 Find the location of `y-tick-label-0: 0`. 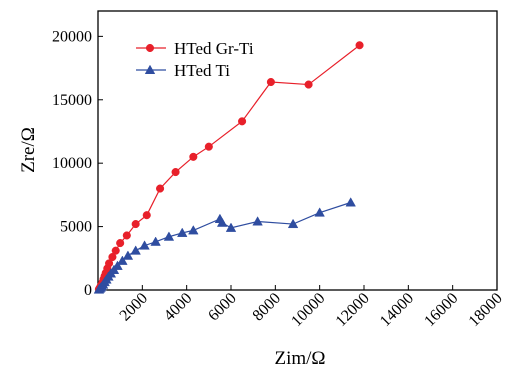

y-tick-label-0: 0 is located at coordinates (88, 290).